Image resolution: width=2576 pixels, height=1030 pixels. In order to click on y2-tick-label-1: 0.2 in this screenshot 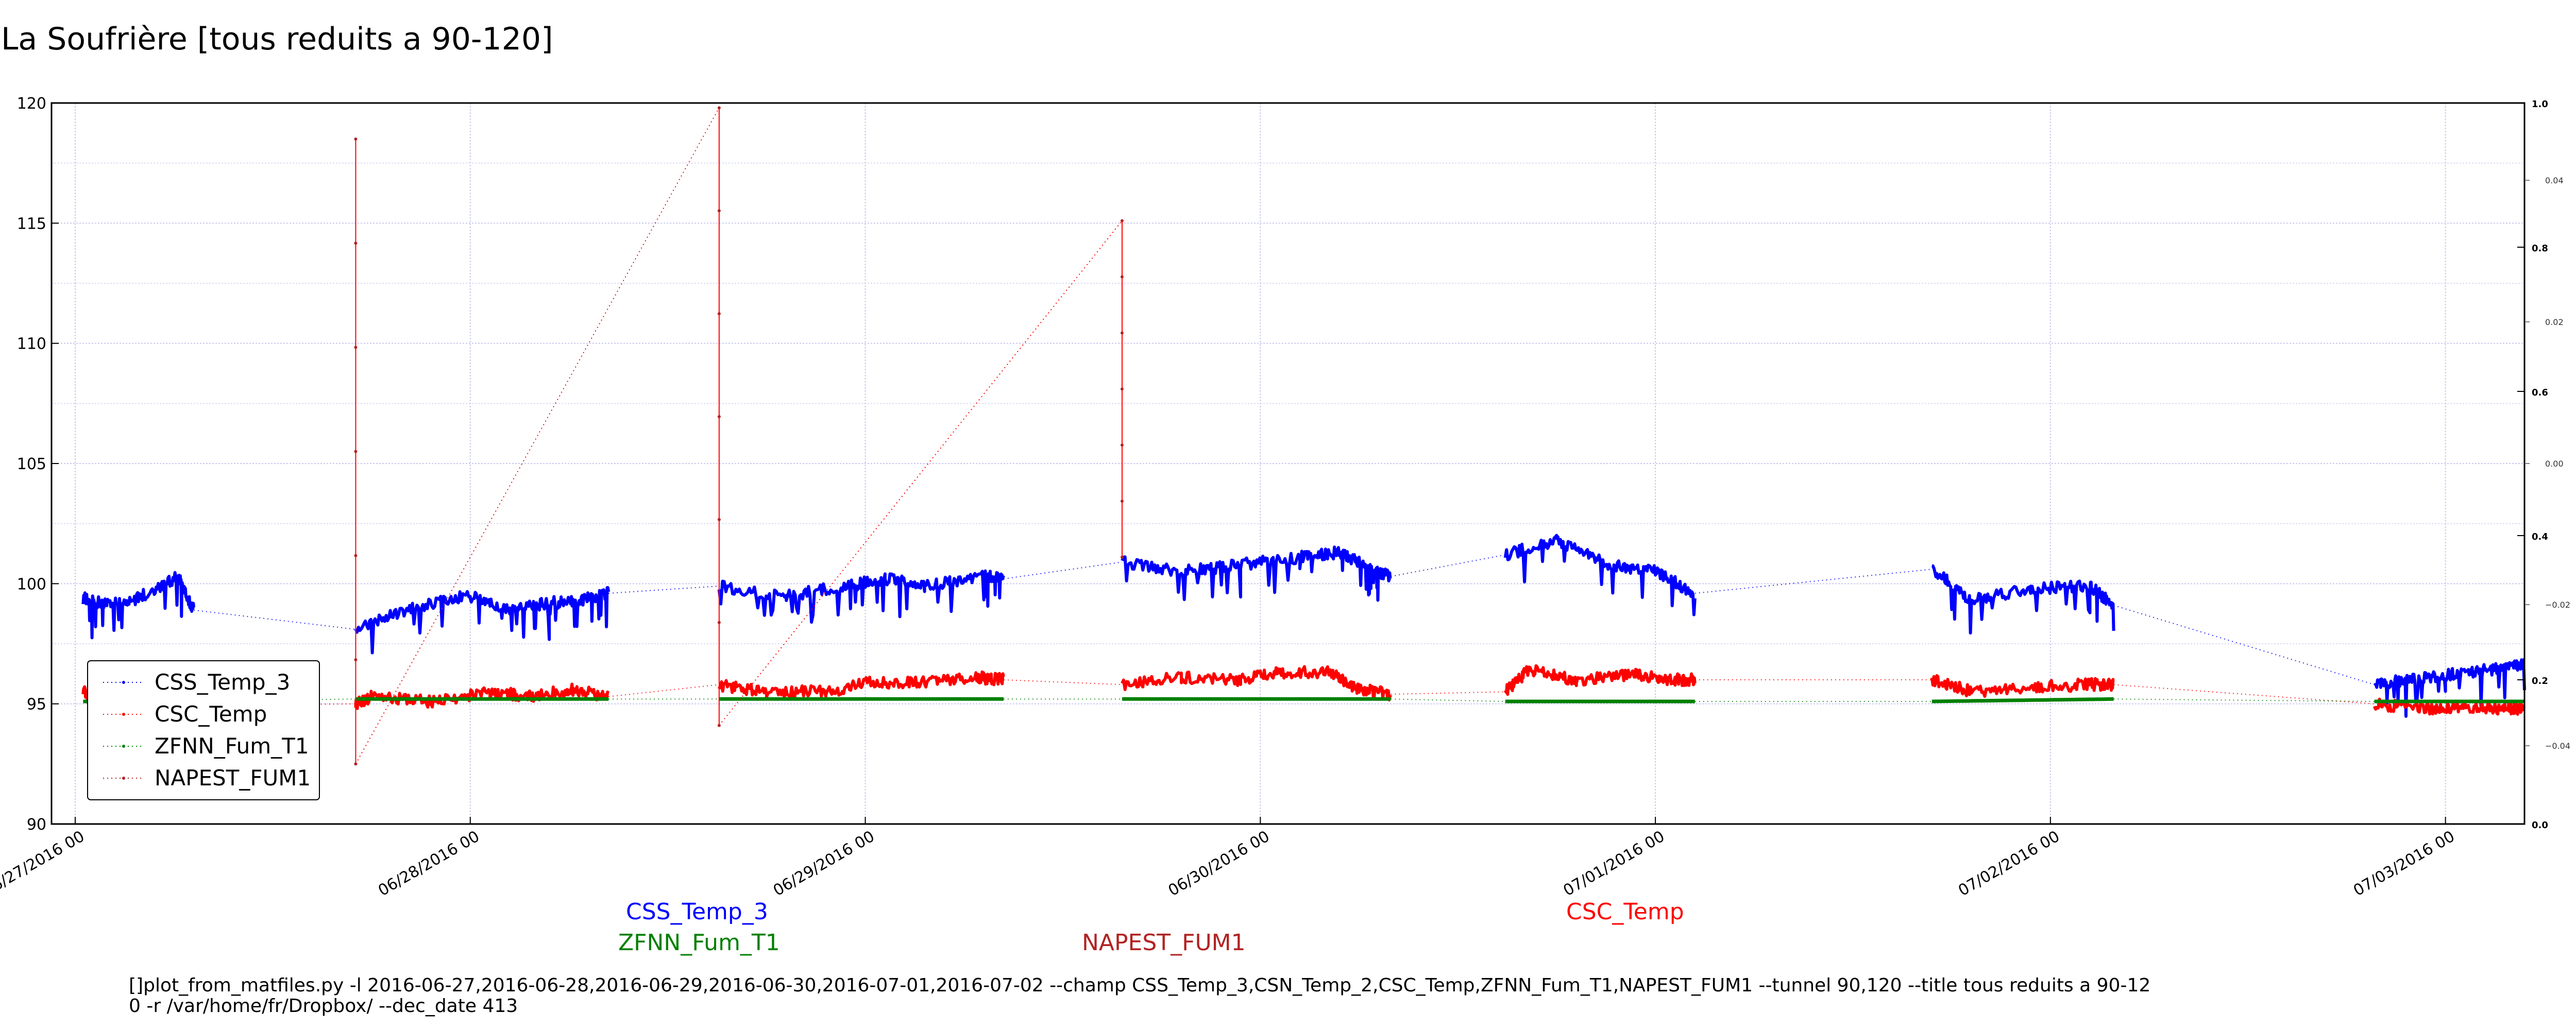, I will do `click(2540, 681)`.